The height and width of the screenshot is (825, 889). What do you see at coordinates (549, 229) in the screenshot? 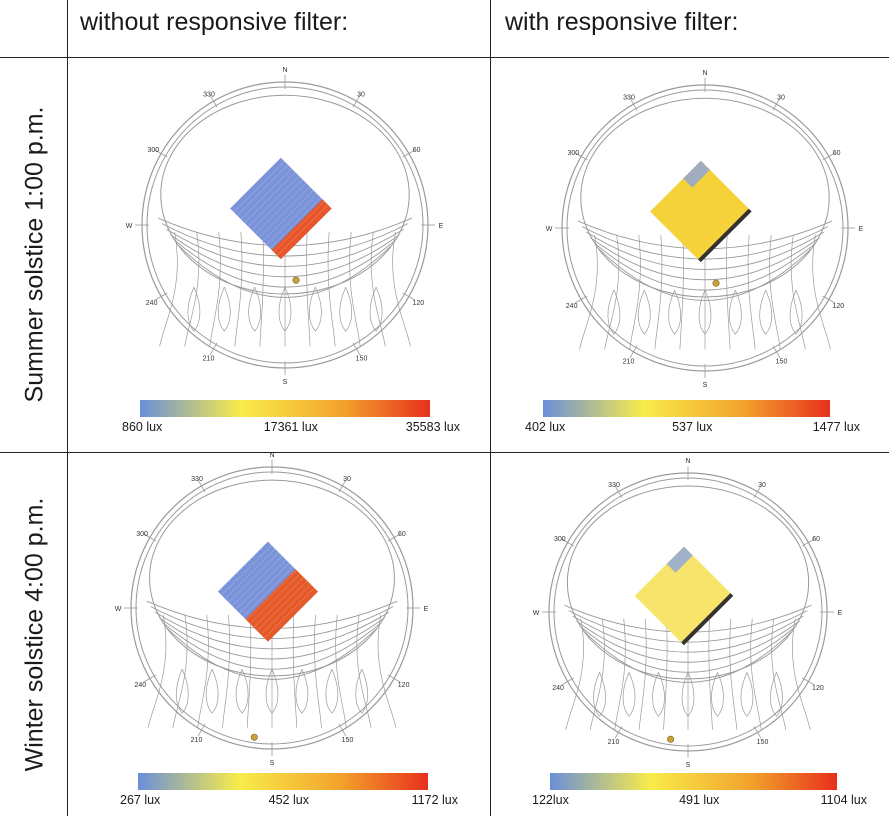
I see `compass-label-west: W` at bounding box center [549, 229].